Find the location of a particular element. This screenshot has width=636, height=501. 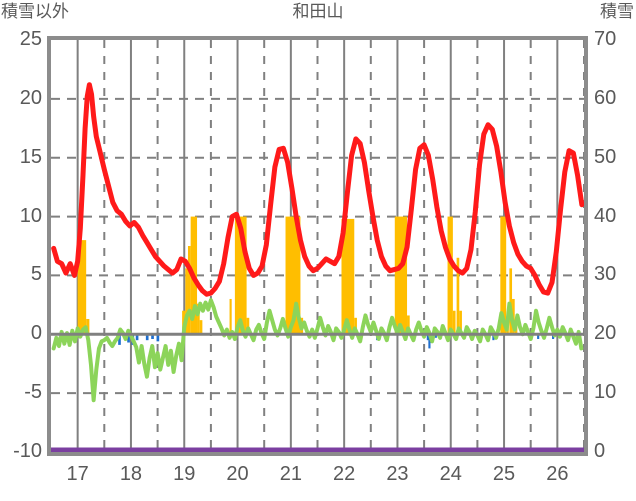

right-tick-label: 0 is located at coordinates (600, 451).